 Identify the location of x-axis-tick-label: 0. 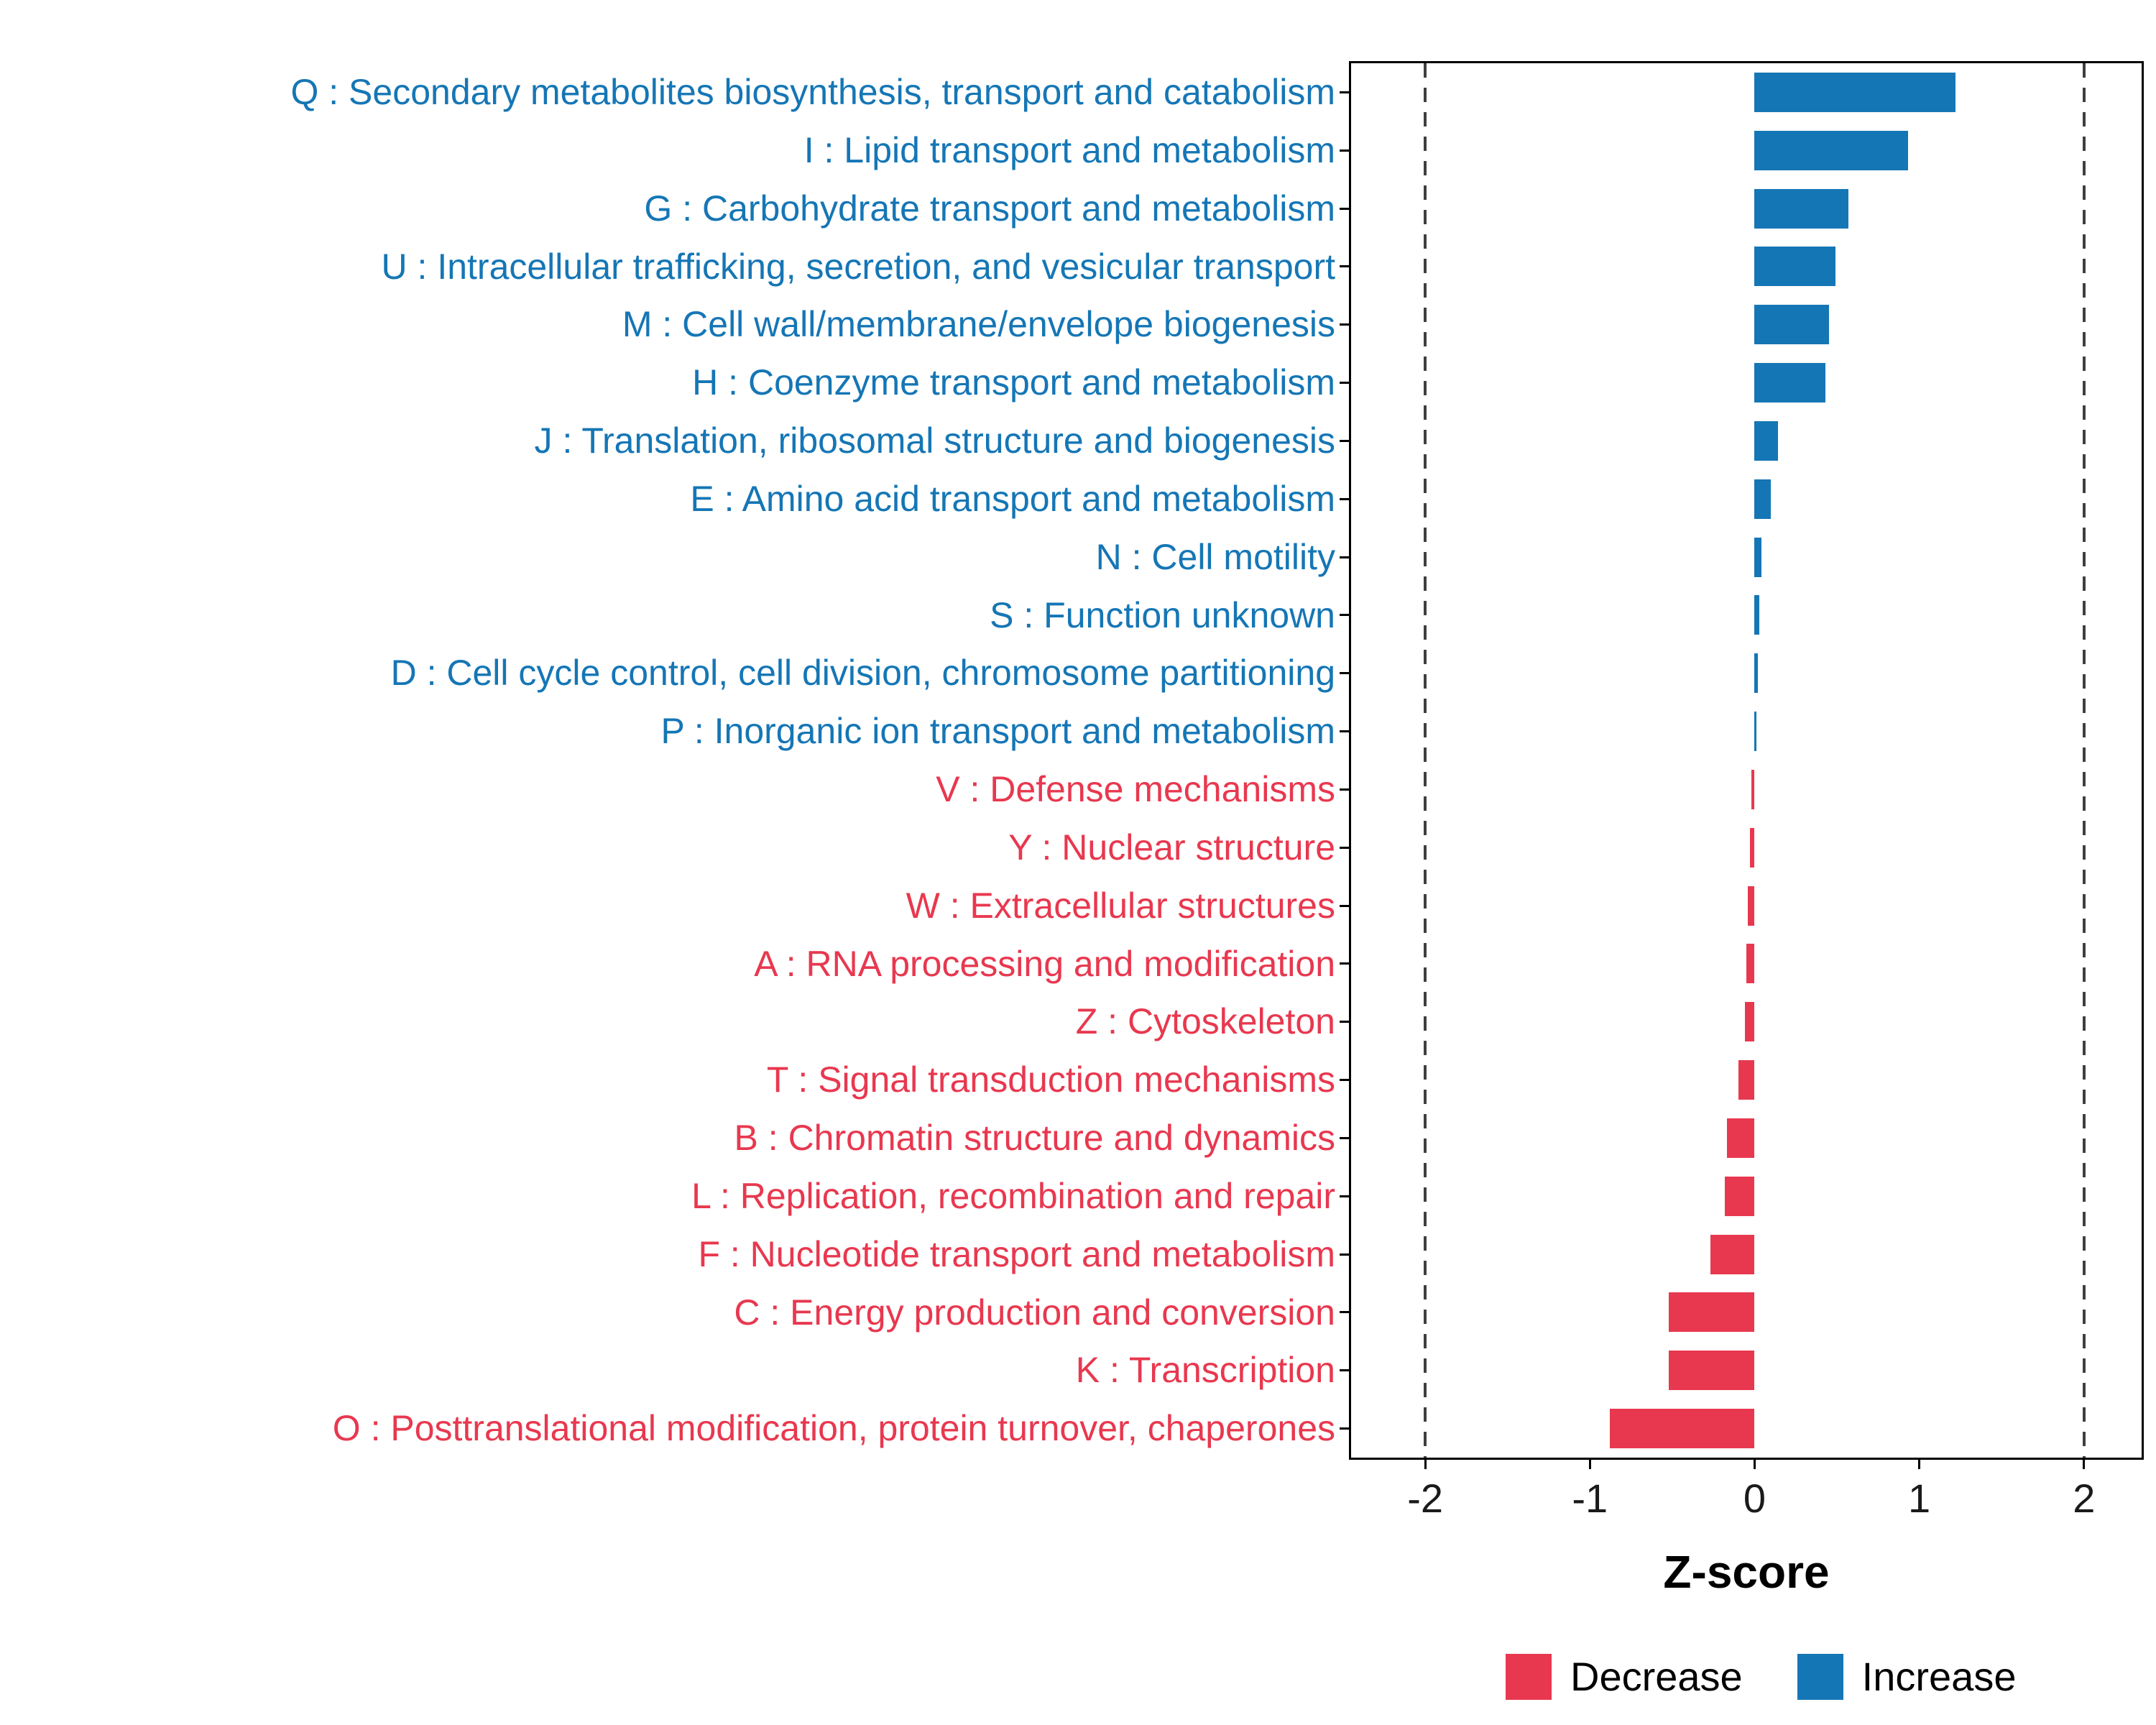
(1754, 1498).